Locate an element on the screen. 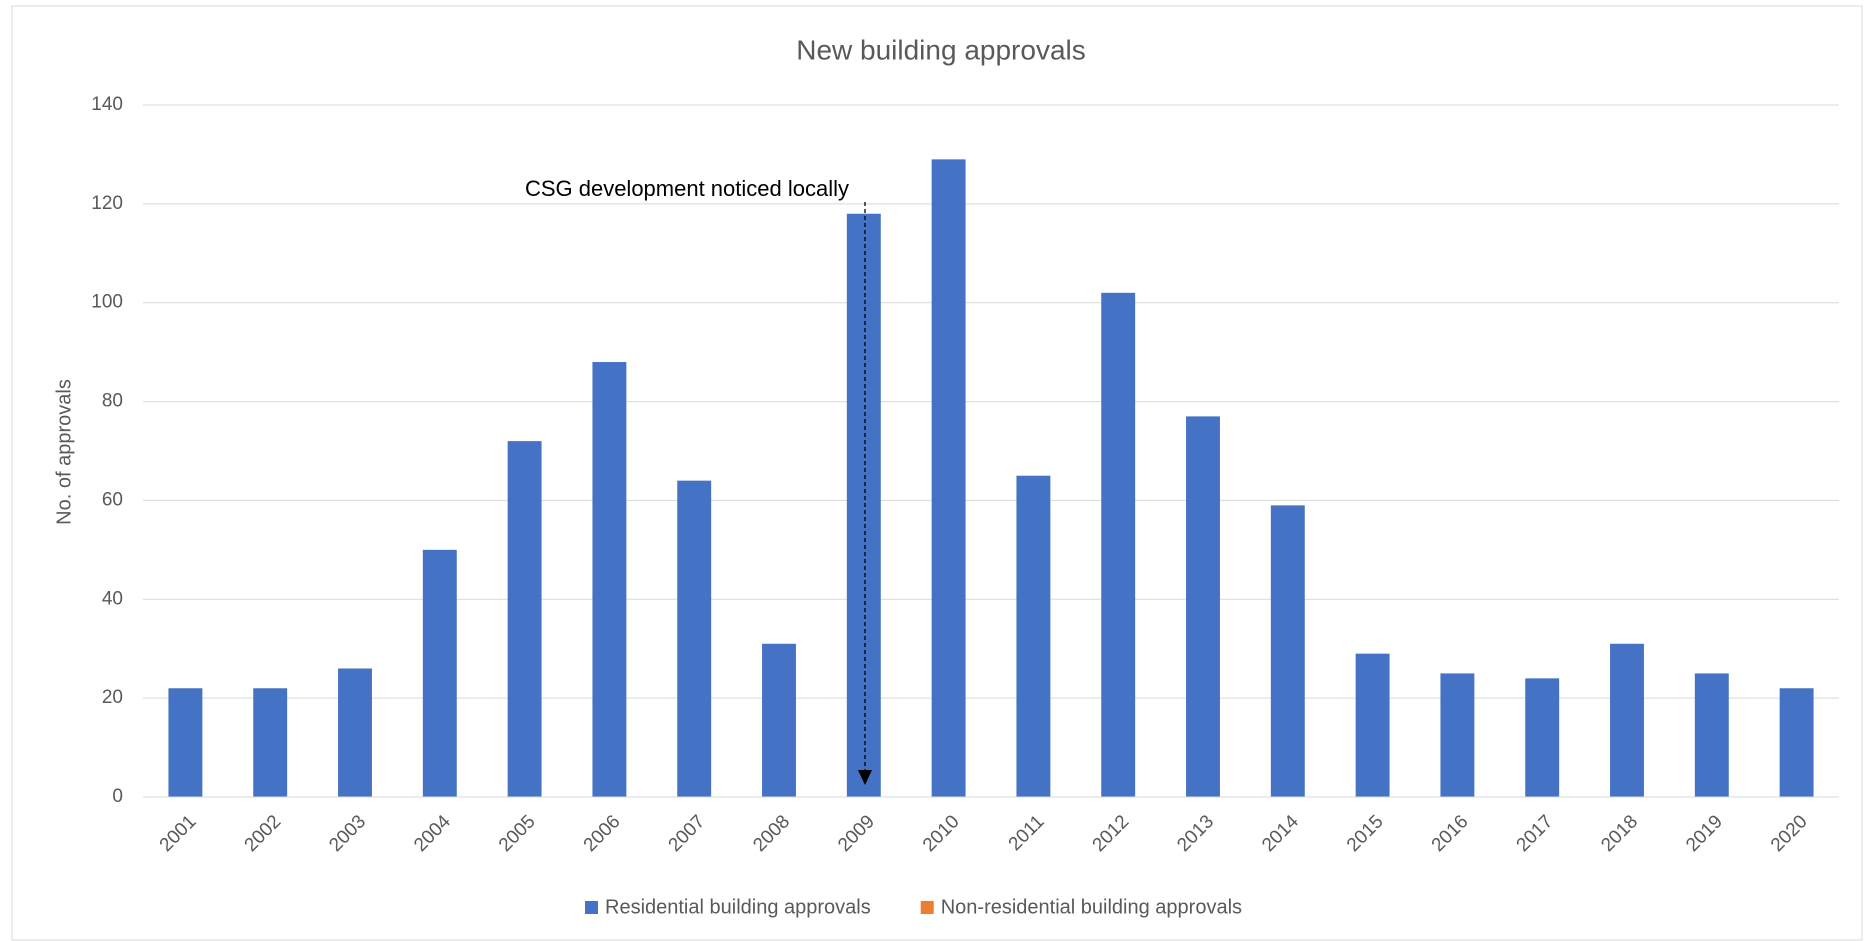 This screenshot has width=1865, height=941. annotation-arrowhead is located at coordinates (865, 777).